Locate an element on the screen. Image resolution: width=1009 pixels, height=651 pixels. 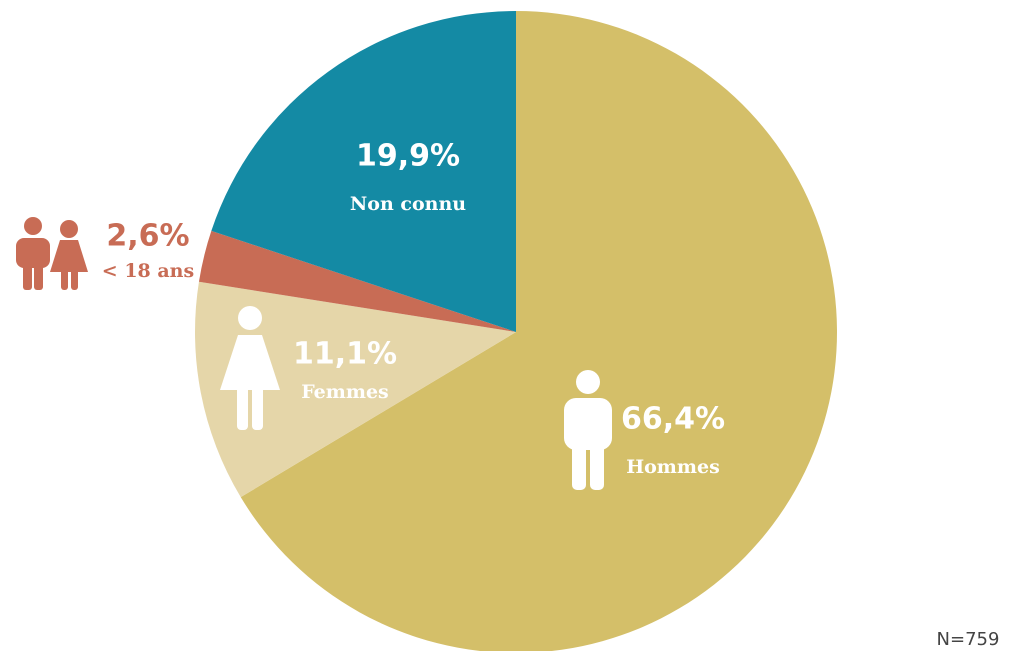
value-label: 19,9% is located at coordinates (408, 156).